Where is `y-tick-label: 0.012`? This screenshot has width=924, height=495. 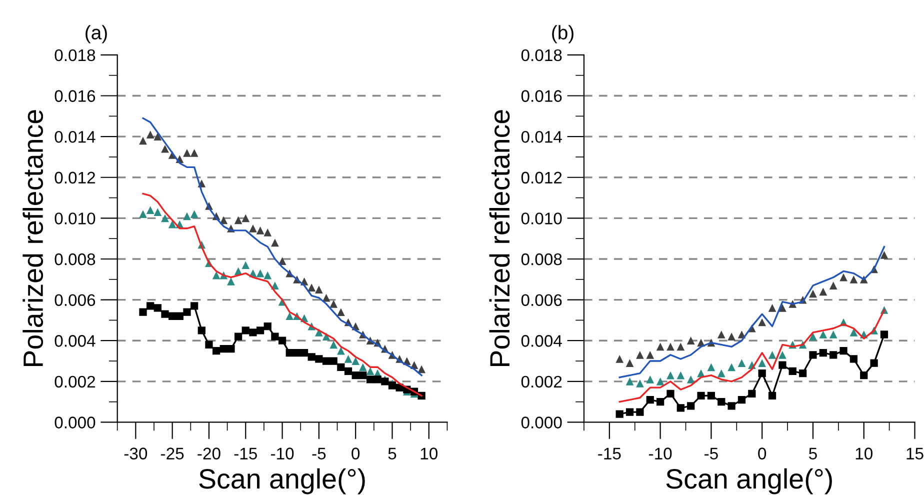 y-tick-label: 0.012 is located at coordinates (74, 178).